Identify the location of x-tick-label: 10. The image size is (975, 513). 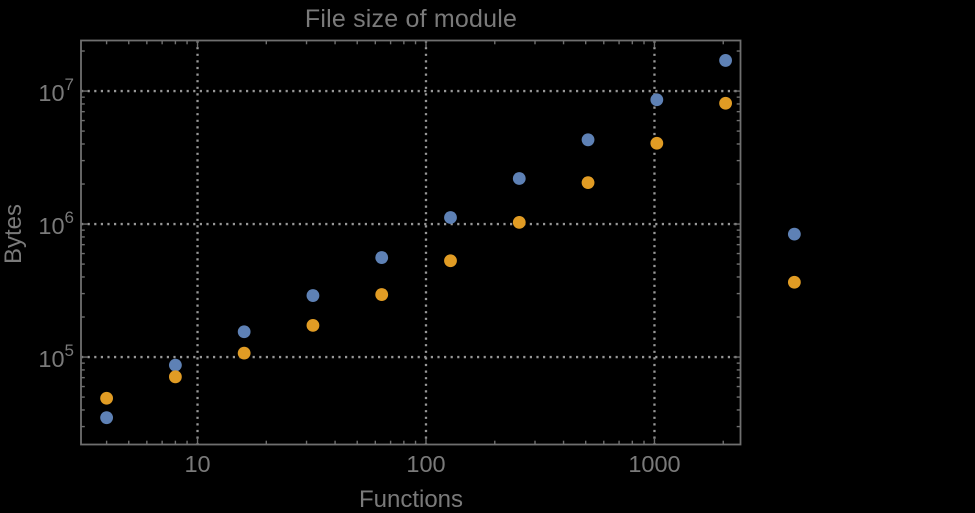
(197, 464).